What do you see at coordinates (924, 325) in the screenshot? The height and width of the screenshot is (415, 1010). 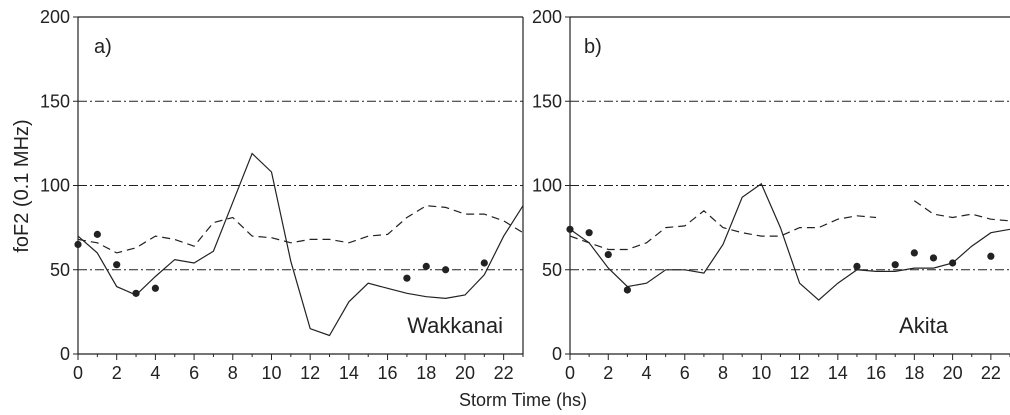 I see `station-label: Akita` at bounding box center [924, 325].